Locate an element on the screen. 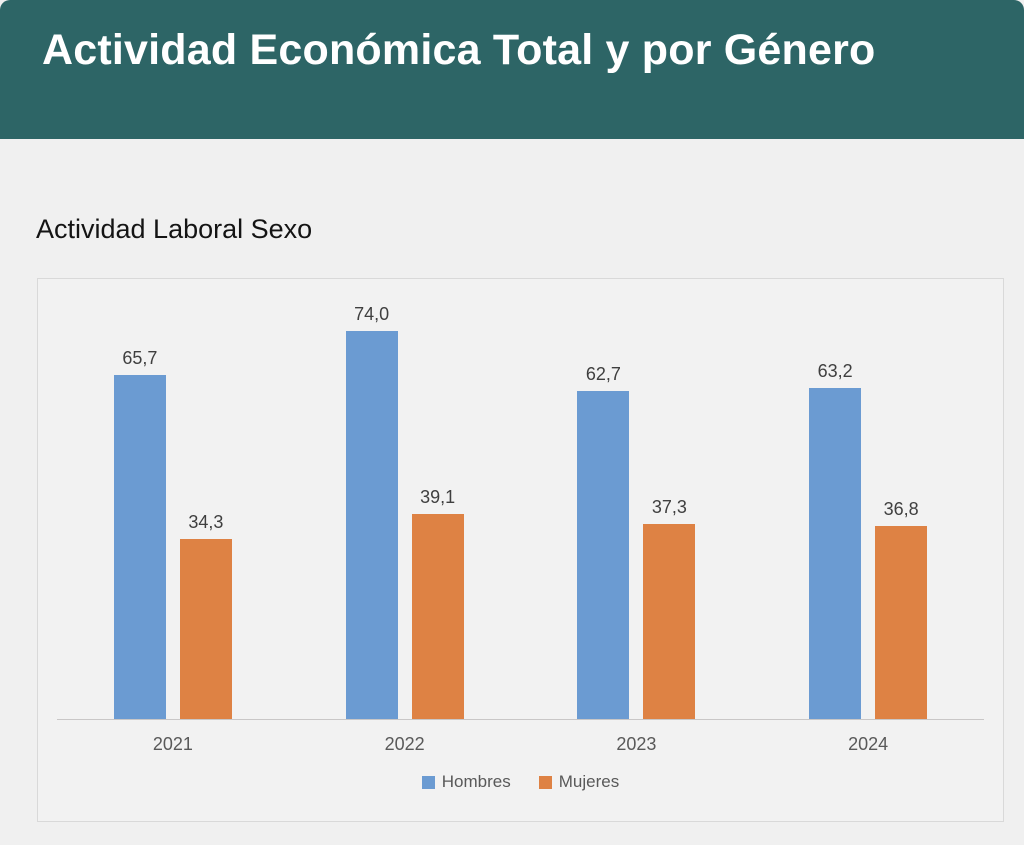  bar-hombres-2022: 74,0 is located at coordinates (371, 511).